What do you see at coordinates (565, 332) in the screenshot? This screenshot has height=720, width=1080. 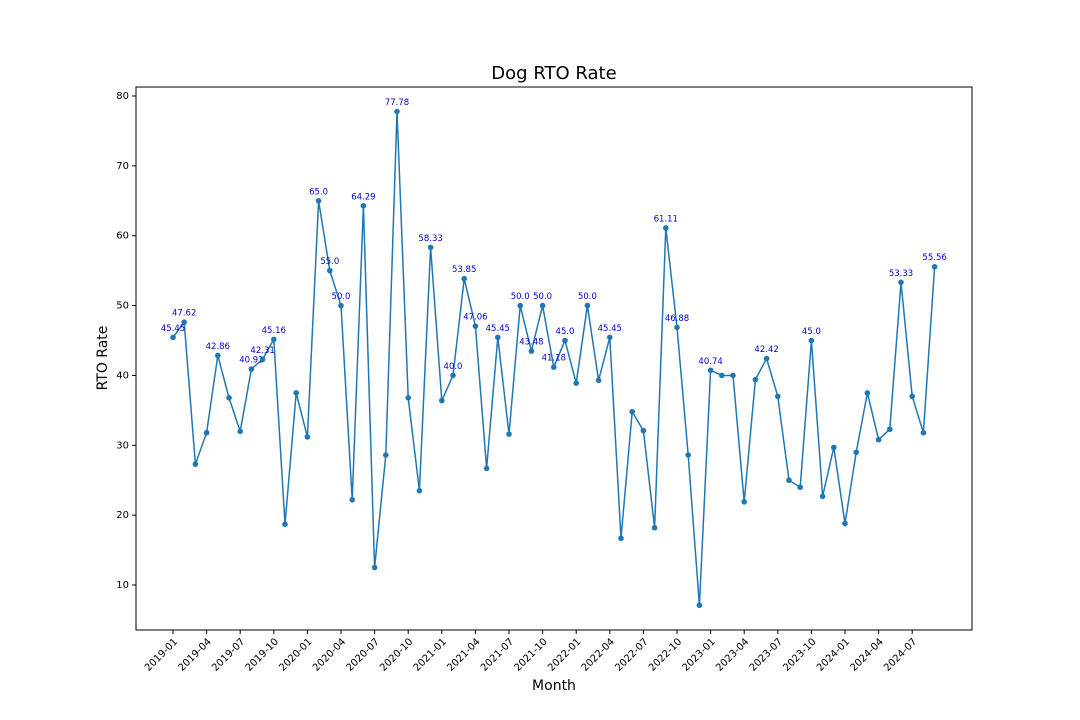 I see `data-label: 45.0` at bounding box center [565, 332].